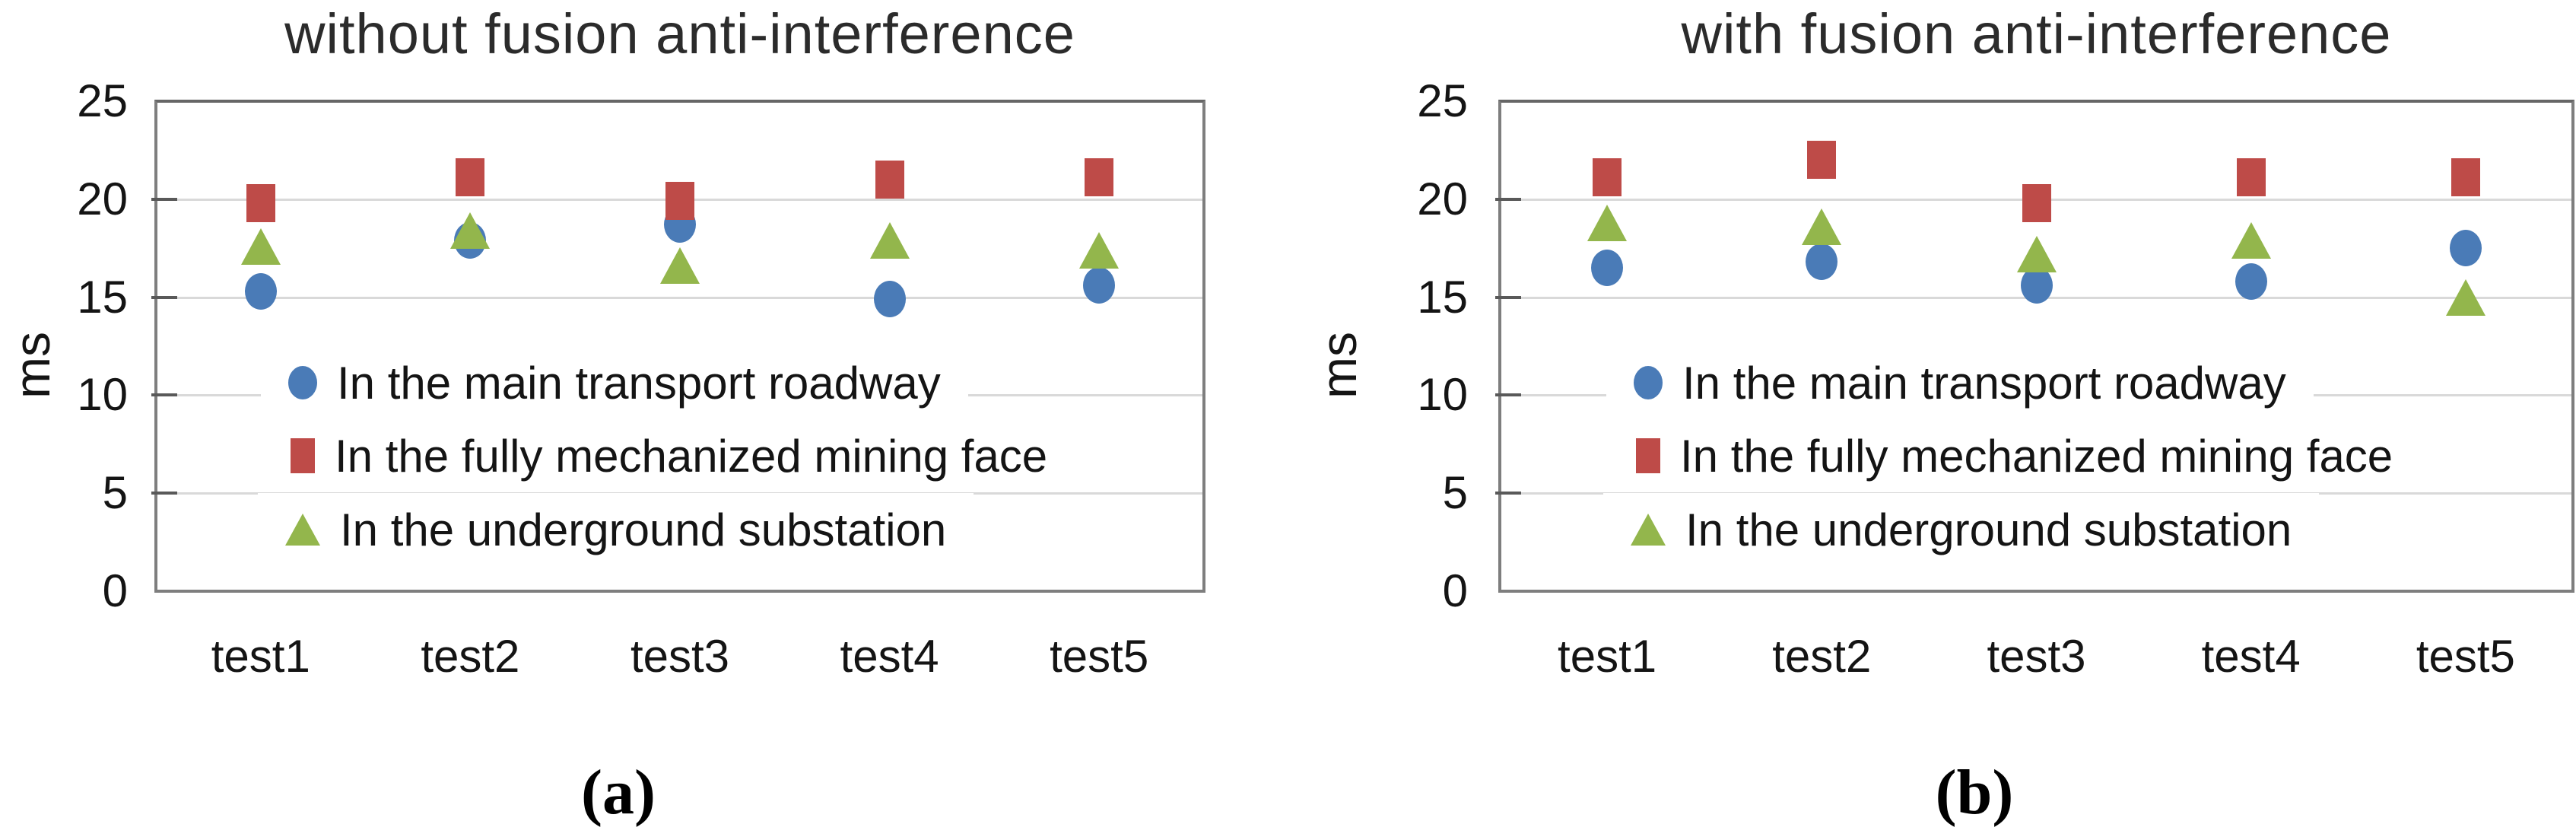 This screenshot has height=840, width=2576. Describe the element at coordinates (1974, 793) in the screenshot. I see `figure-caption: (b)` at that location.